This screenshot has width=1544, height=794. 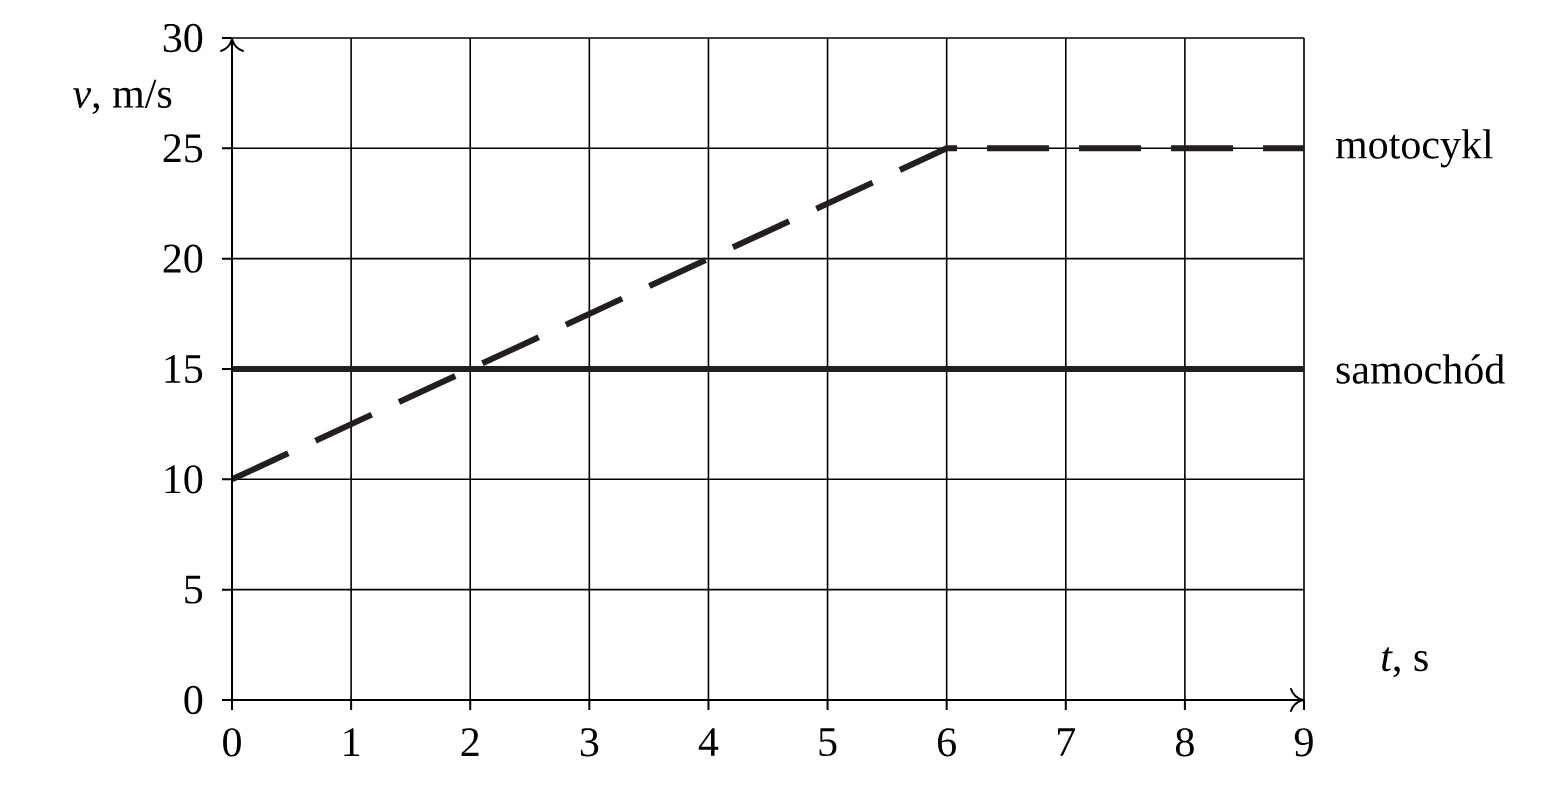 I want to click on y-tick-label: 30, so click(x=183, y=38).